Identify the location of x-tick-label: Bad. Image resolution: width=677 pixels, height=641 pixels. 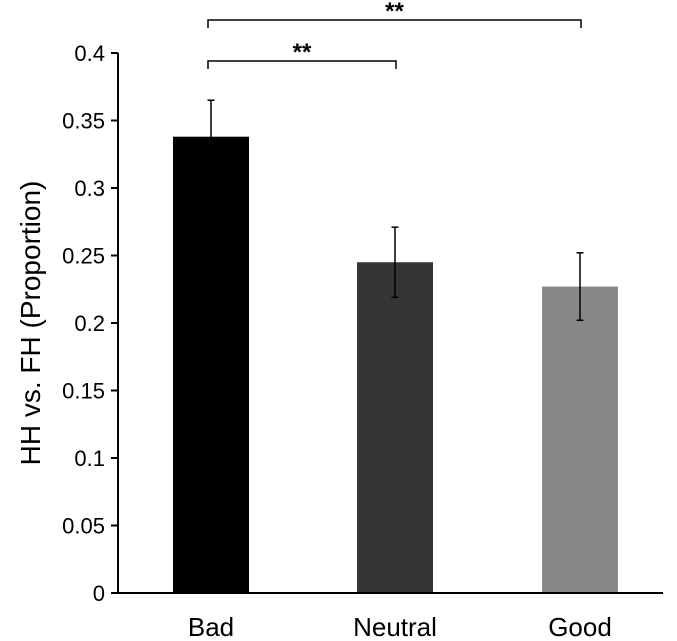
(211, 626).